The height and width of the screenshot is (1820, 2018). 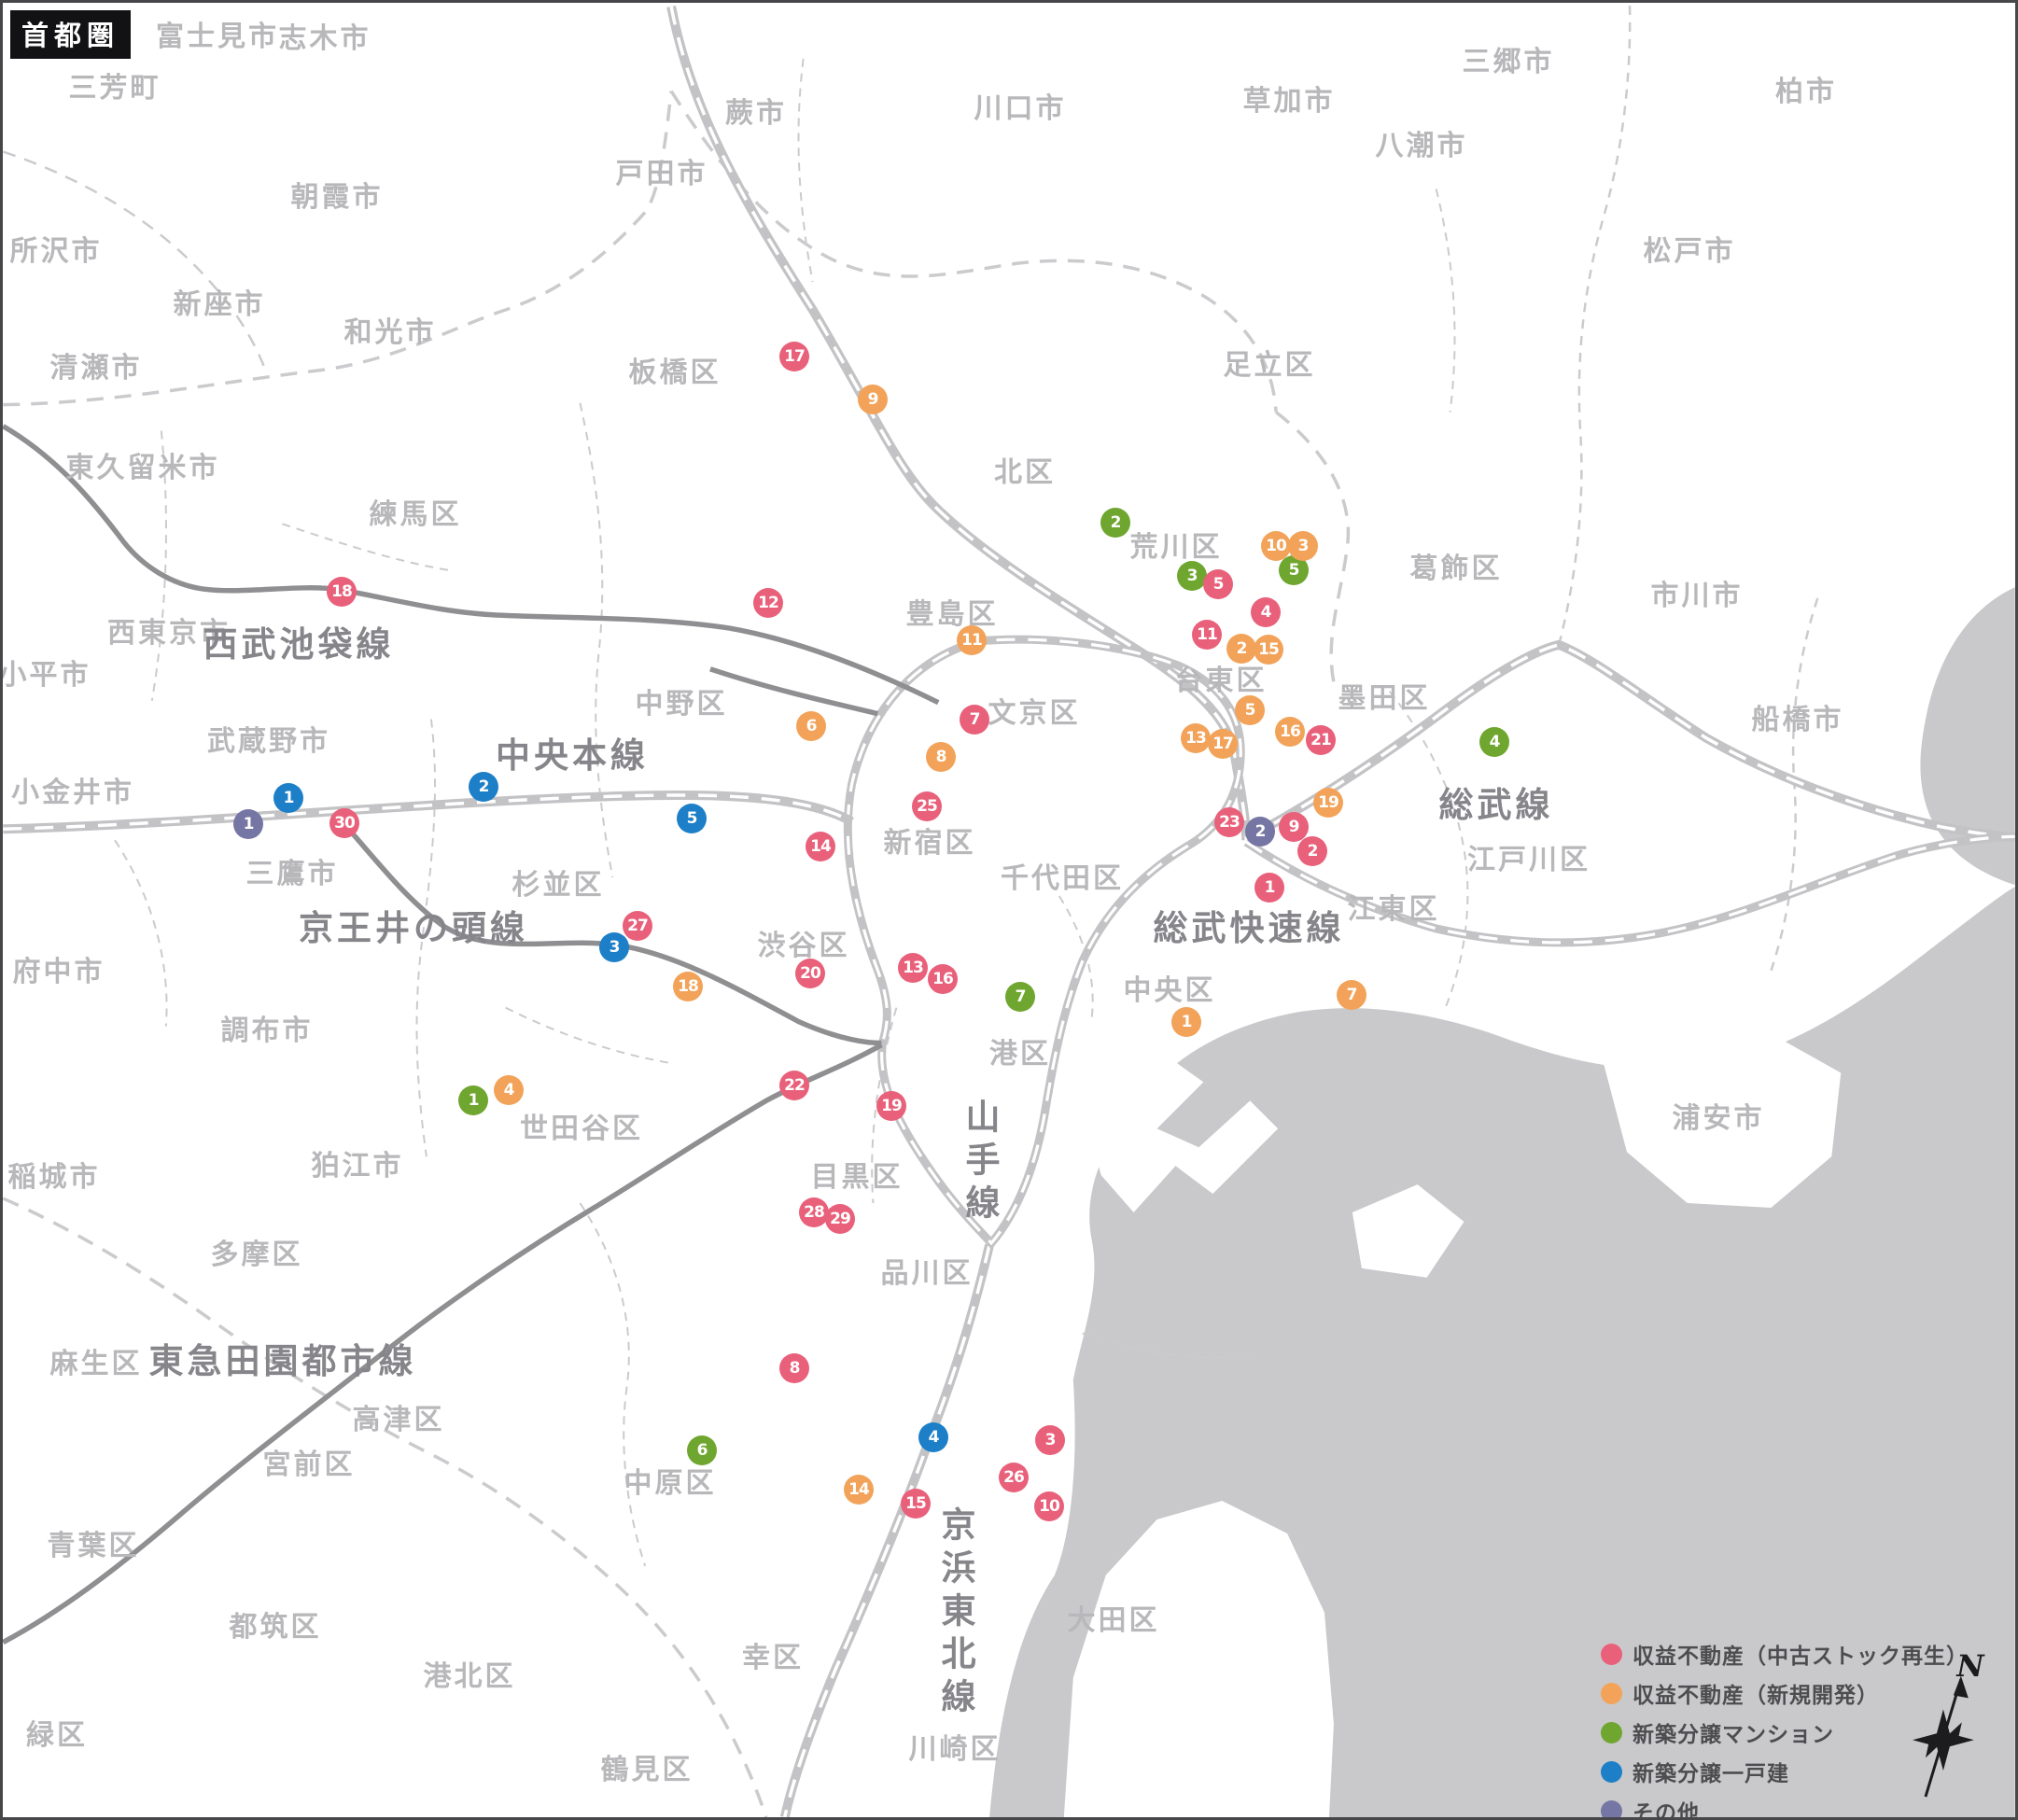 What do you see at coordinates (256, 1255) in the screenshot?
I see `region-label-多摩区: 多摩区` at bounding box center [256, 1255].